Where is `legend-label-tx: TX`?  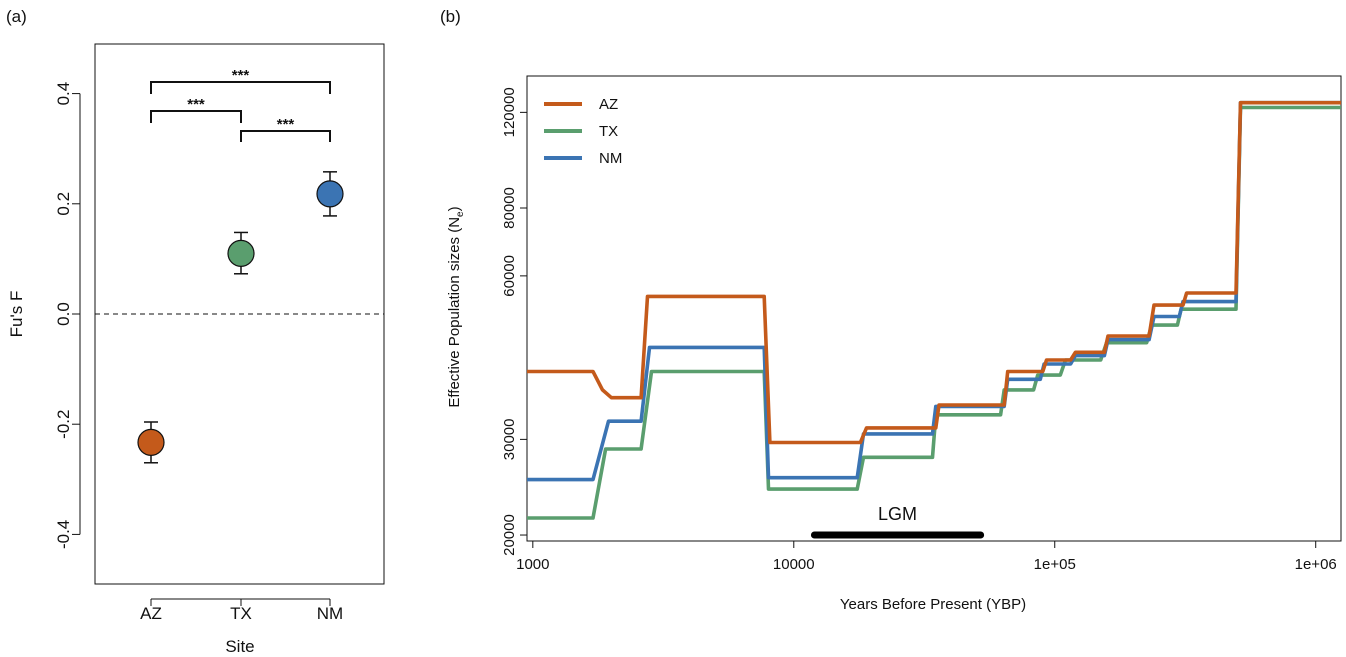 legend-label-tx: TX is located at coordinates (608, 131).